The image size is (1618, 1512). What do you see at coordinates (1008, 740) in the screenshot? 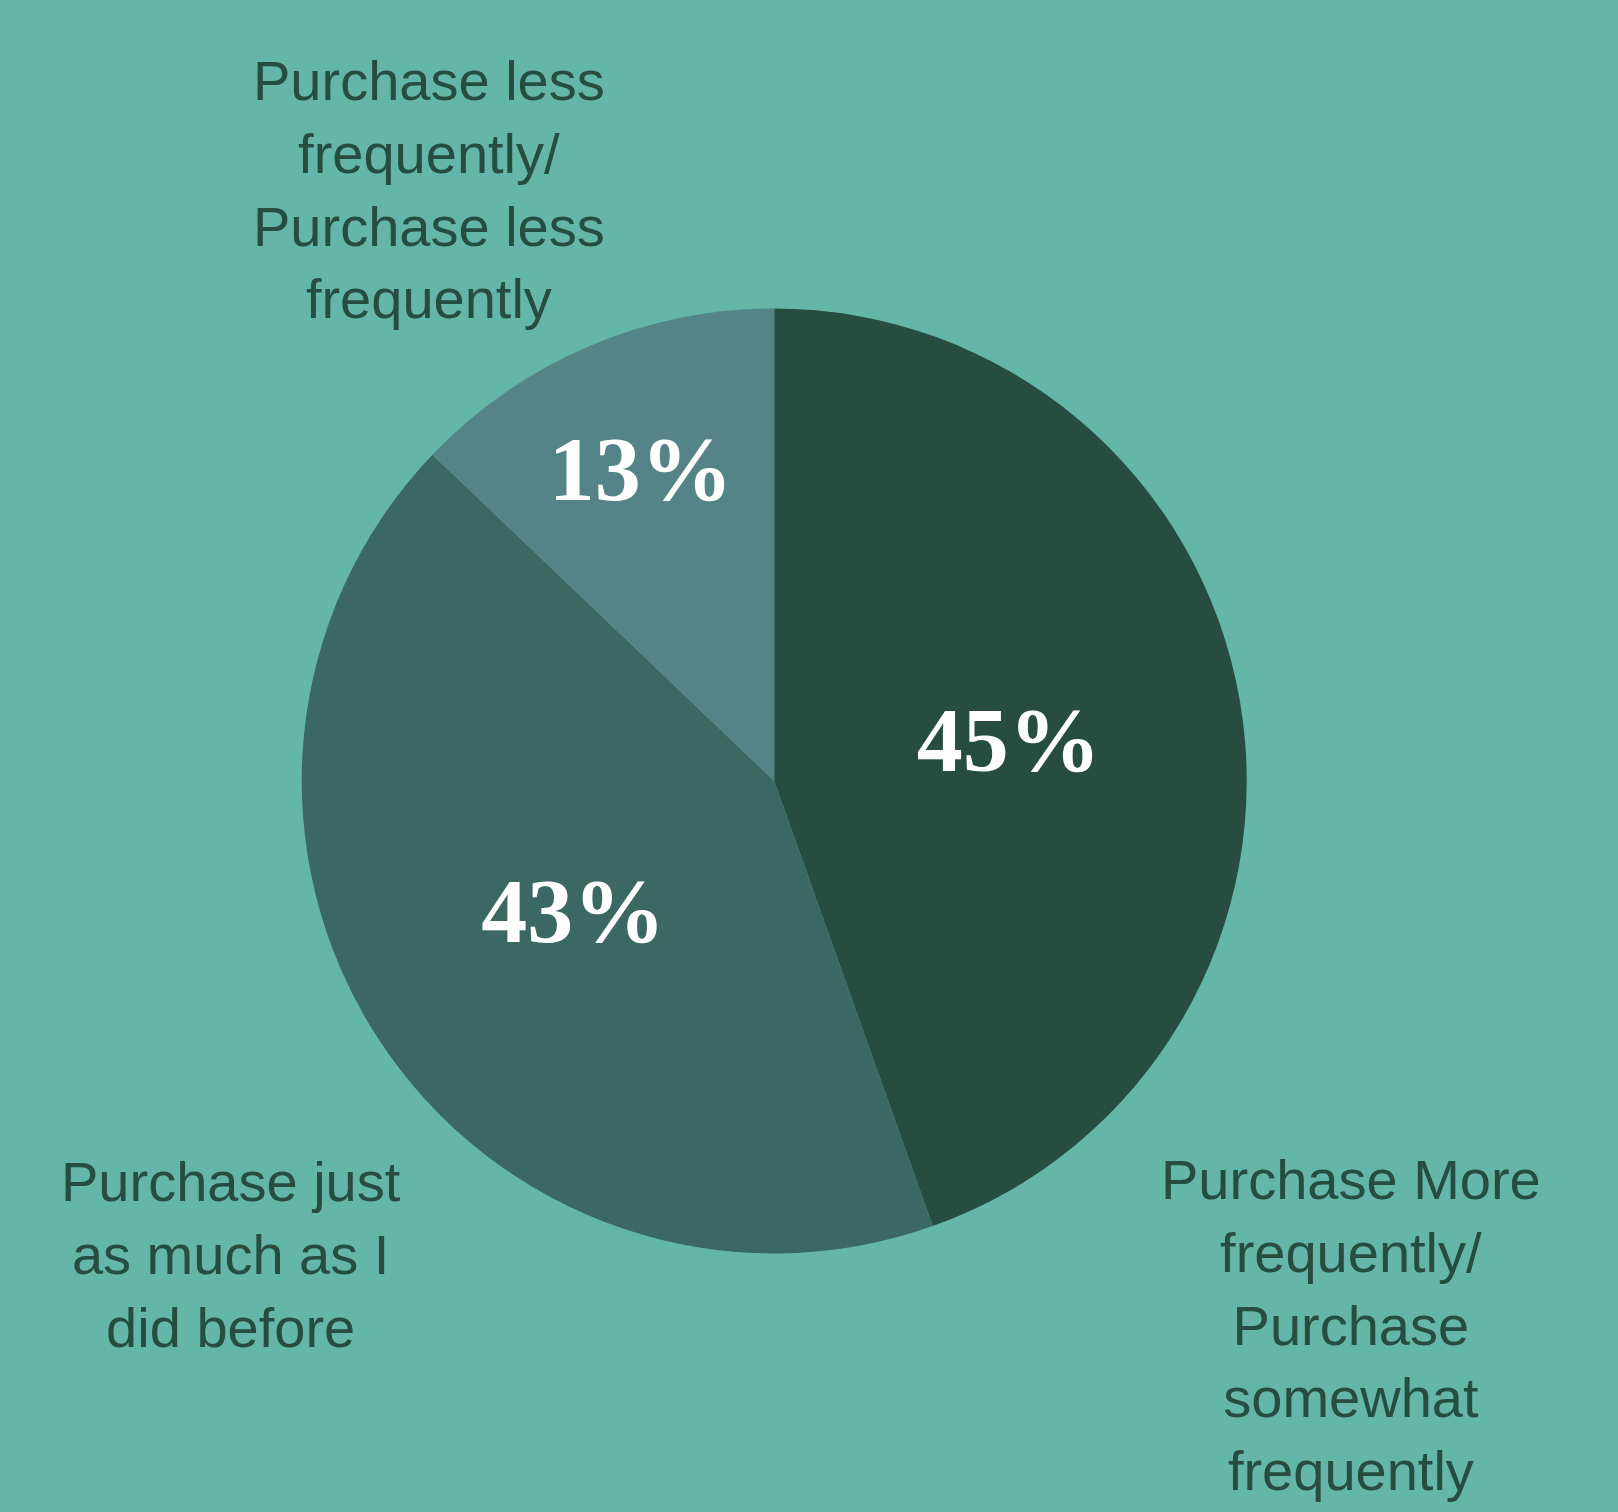
I see `data-label: 45%` at bounding box center [1008, 740].